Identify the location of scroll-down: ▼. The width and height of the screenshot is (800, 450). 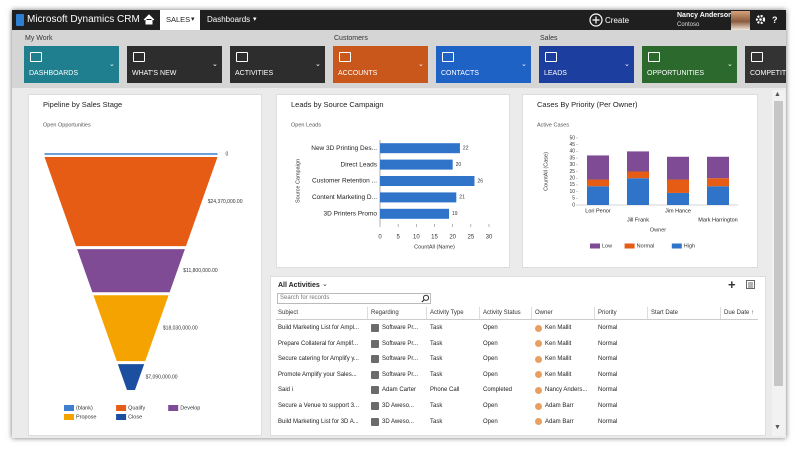
(777, 427).